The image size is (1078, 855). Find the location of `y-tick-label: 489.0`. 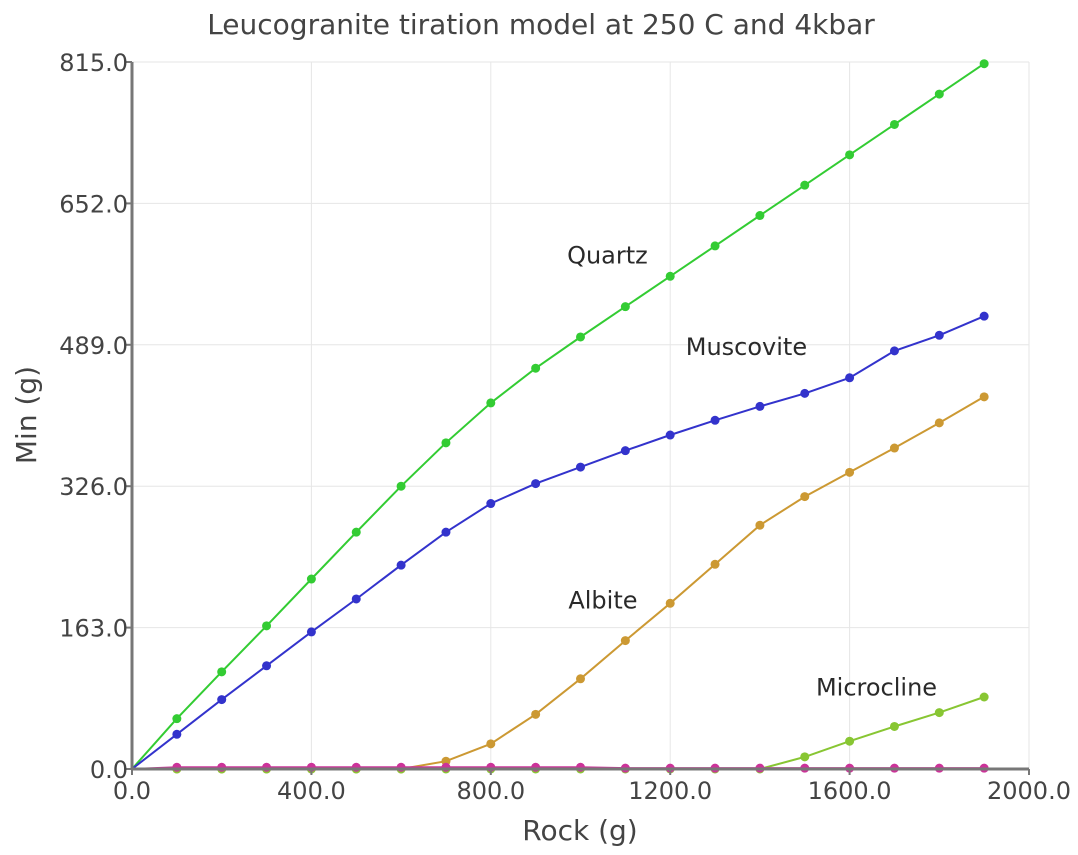

y-tick-label: 489.0 is located at coordinates (93, 346).